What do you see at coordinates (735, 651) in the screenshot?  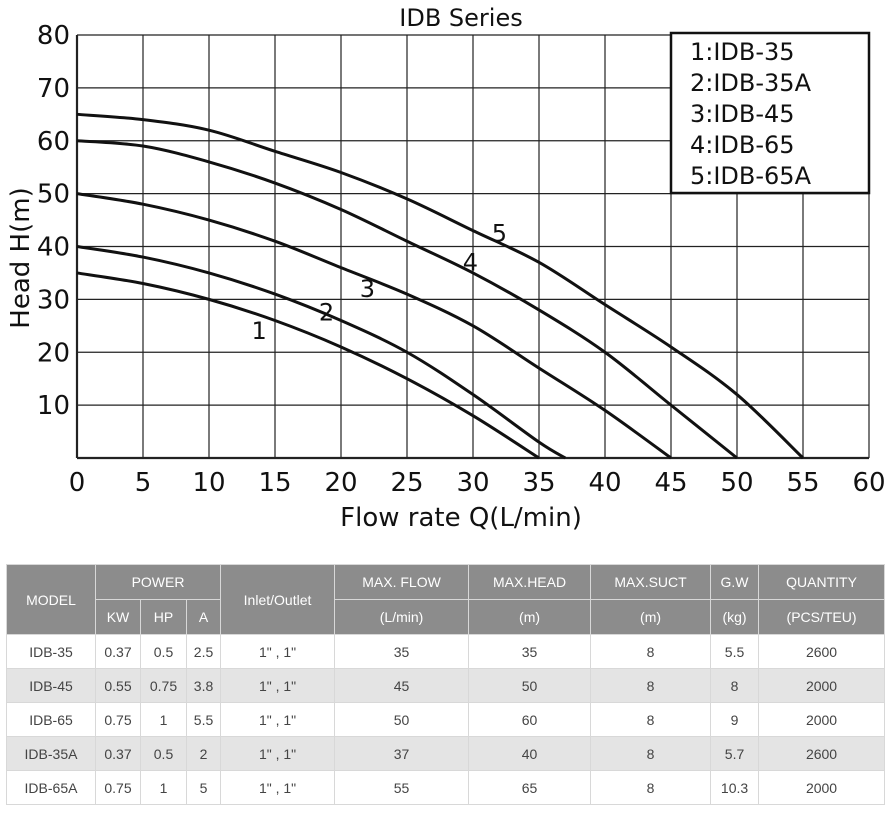 I see `cell-gw: 5.5` at bounding box center [735, 651].